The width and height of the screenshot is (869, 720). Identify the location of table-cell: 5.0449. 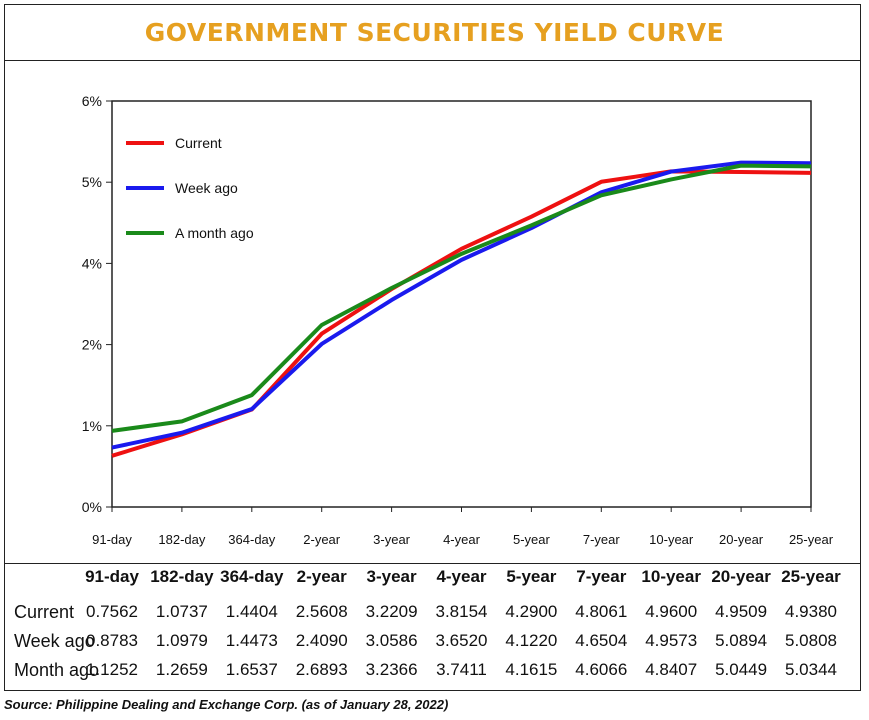
(741, 669).